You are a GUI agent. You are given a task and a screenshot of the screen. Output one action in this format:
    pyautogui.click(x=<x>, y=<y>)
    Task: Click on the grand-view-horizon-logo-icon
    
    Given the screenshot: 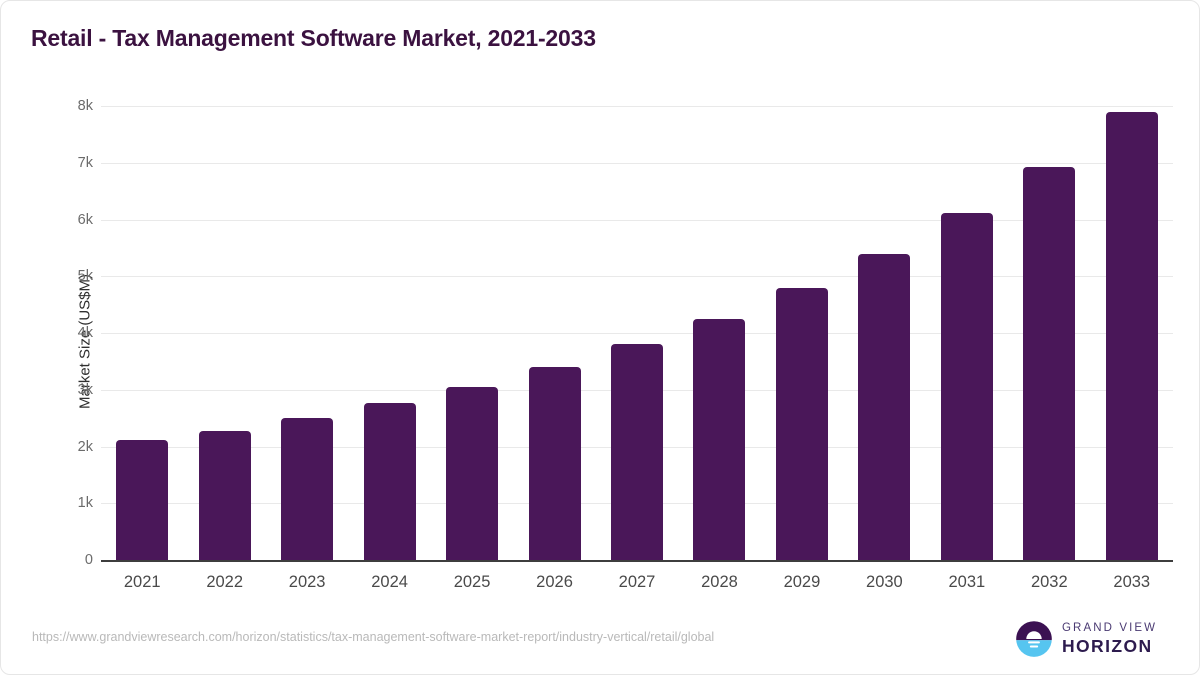 What is the action you would take?
    pyautogui.click(x=1034, y=639)
    